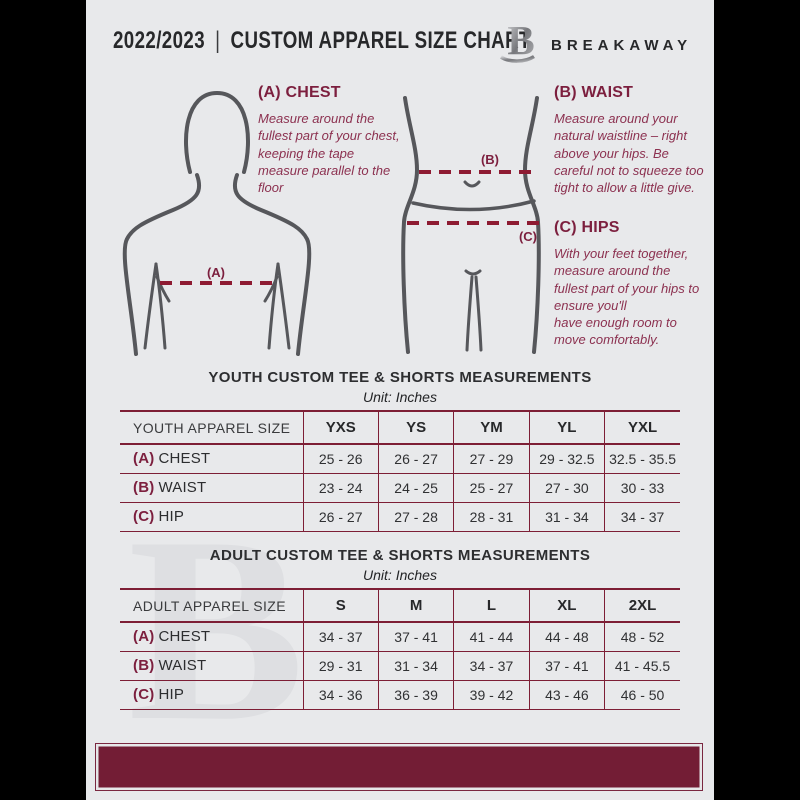 This screenshot has height=800, width=800. What do you see at coordinates (566, 694) in the screenshot?
I see `cell: 43 - 46` at bounding box center [566, 694].